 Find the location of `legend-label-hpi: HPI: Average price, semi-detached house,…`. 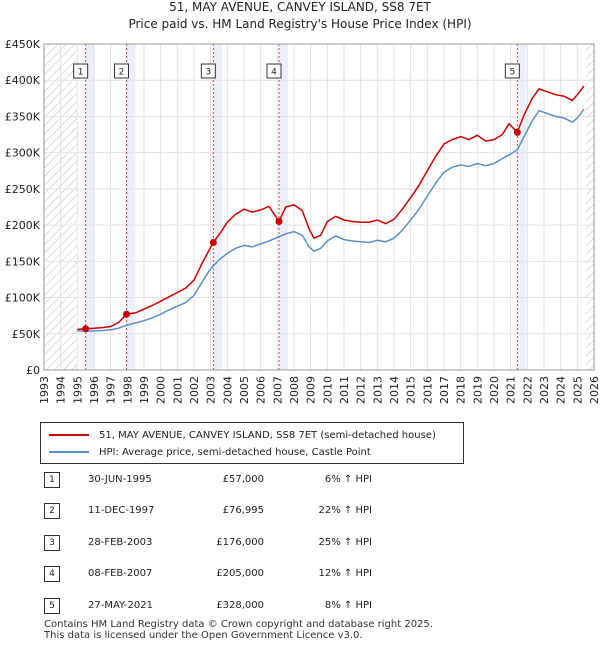

legend-label-hpi: HPI: Average price, semi-detached house,… is located at coordinates (235, 452).